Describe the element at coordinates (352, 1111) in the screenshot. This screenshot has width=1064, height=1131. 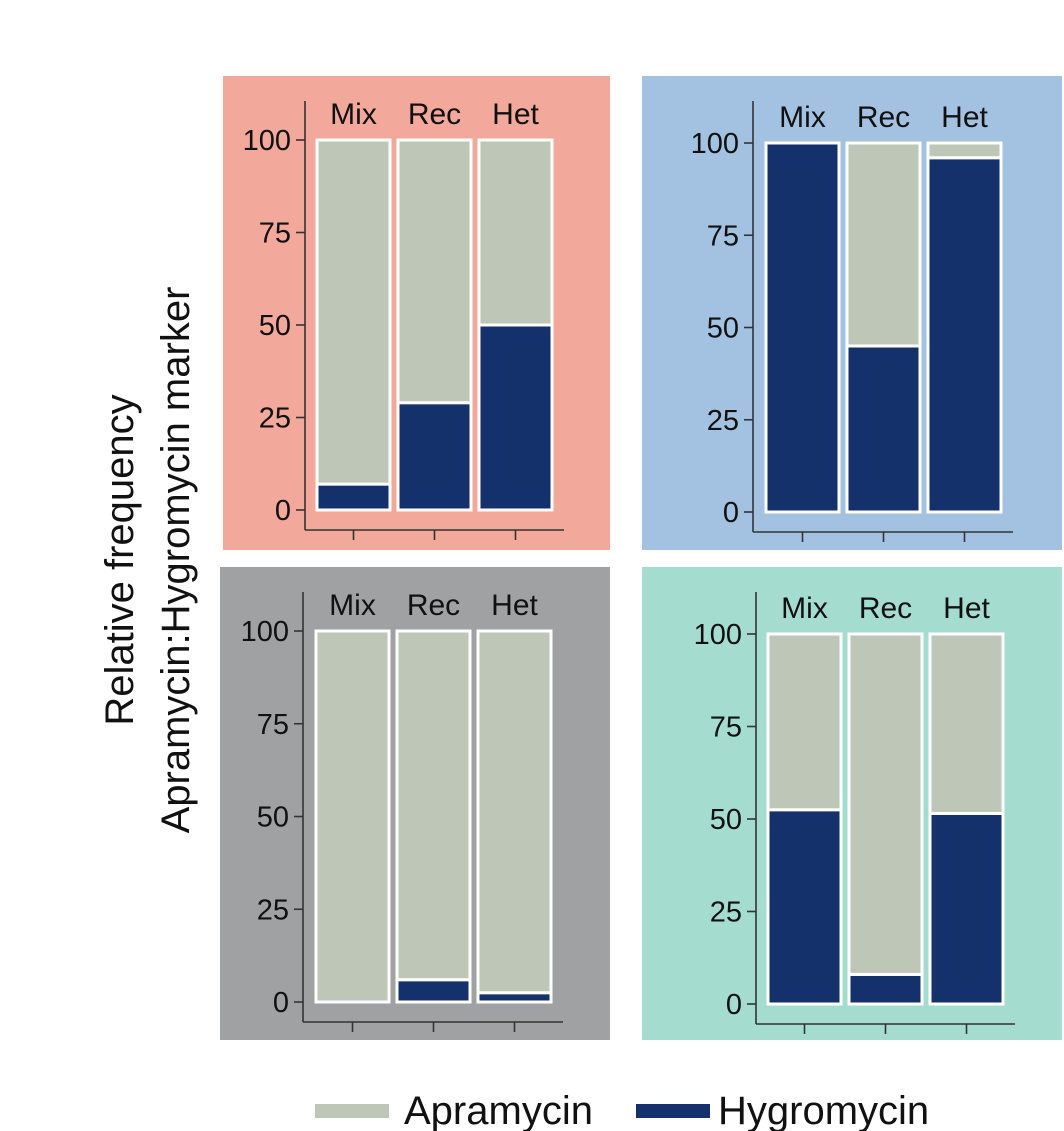
I see `legend-swatch-apramycin` at that location.